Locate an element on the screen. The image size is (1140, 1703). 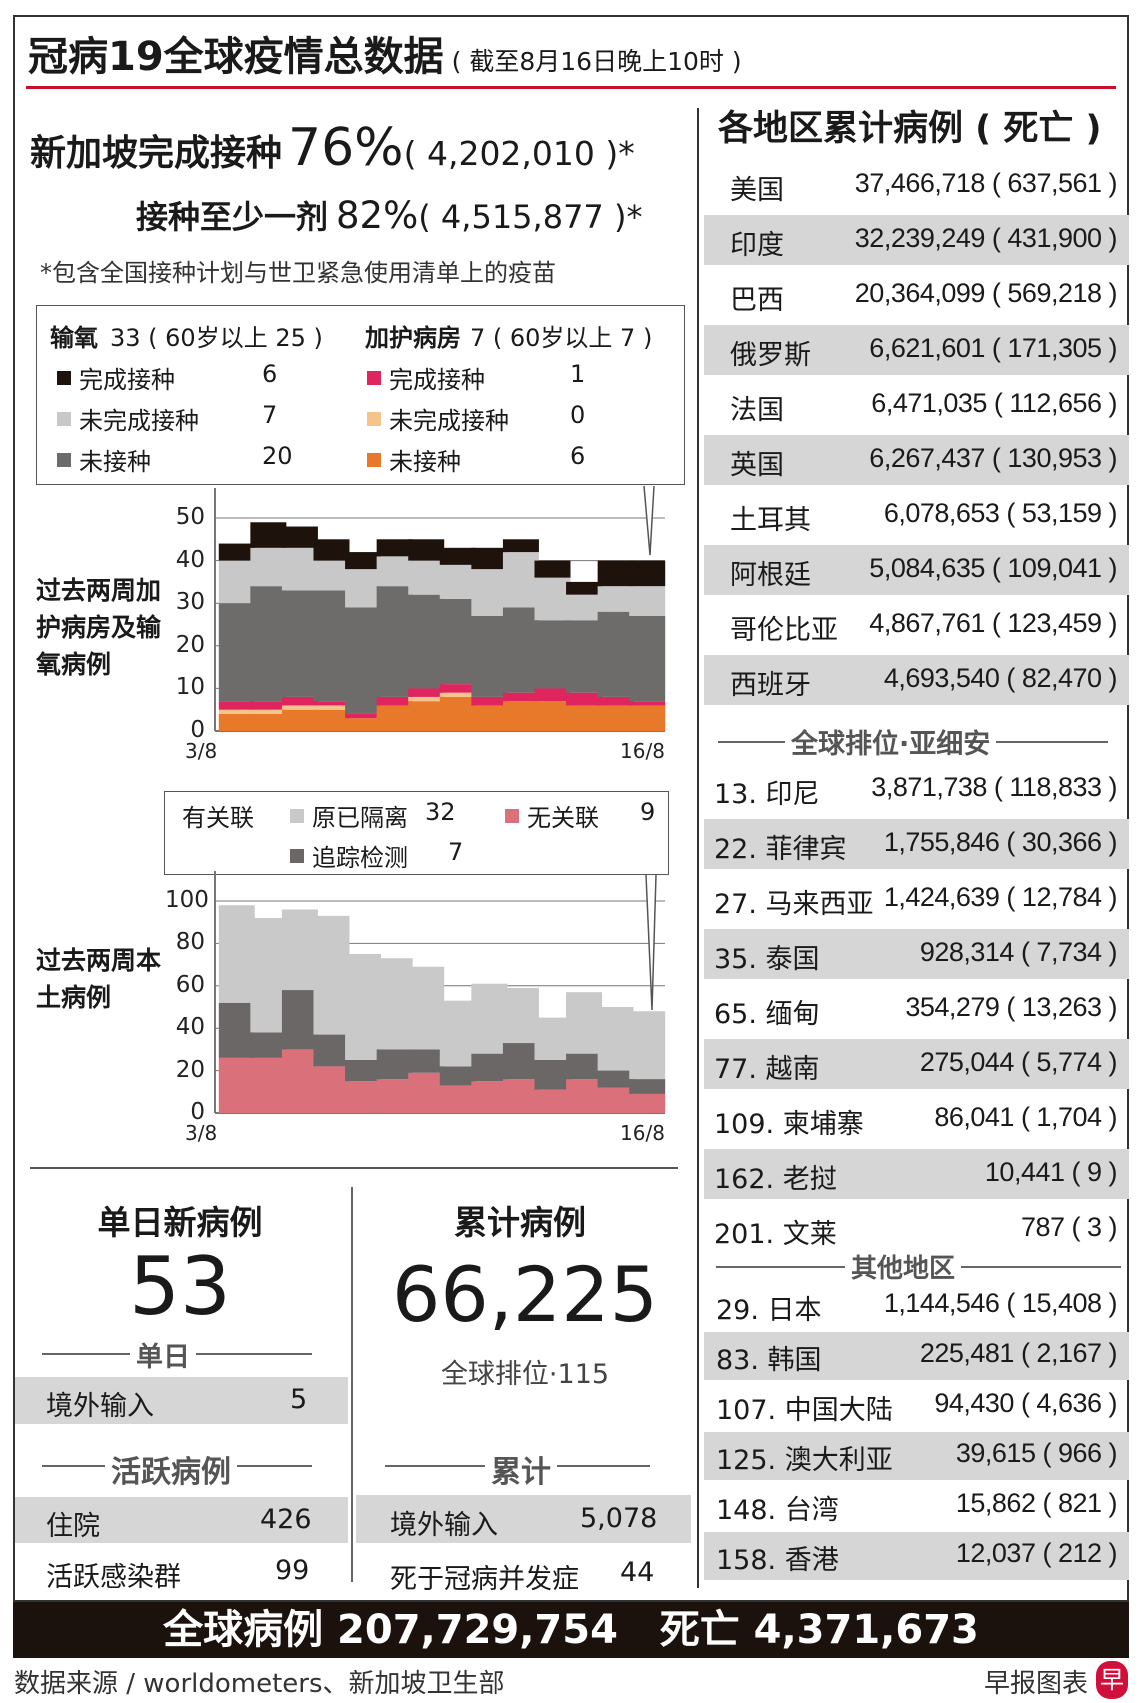
region-name: 77. 越南 is located at coordinates (767, 1069).